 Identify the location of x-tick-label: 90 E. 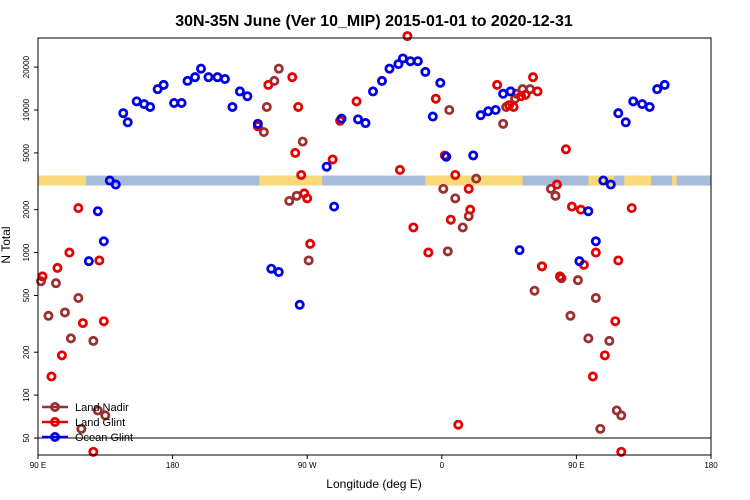
(38, 465).